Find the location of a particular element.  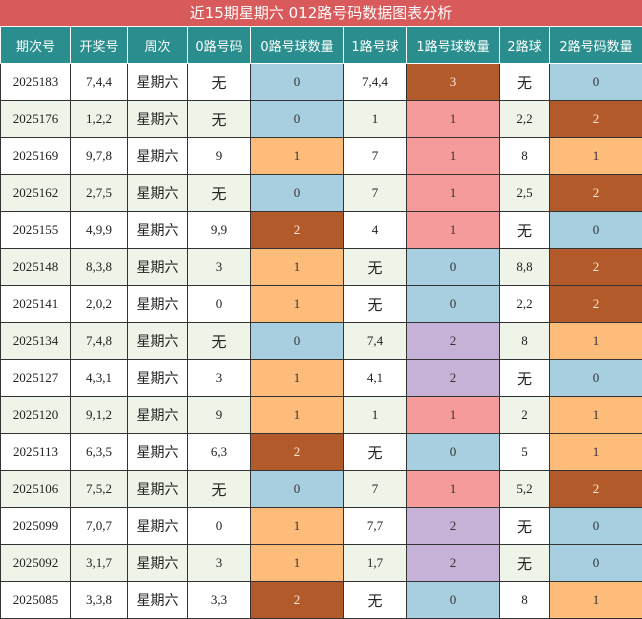

cell-route0: 3,3 is located at coordinates (219, 600).